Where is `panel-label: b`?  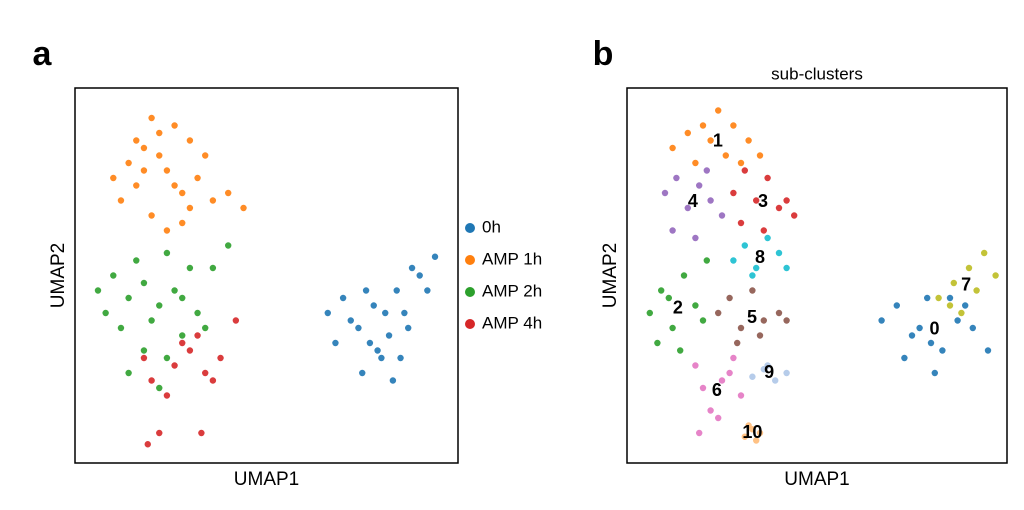 panel-label: b is located at coordinates (603, 54).